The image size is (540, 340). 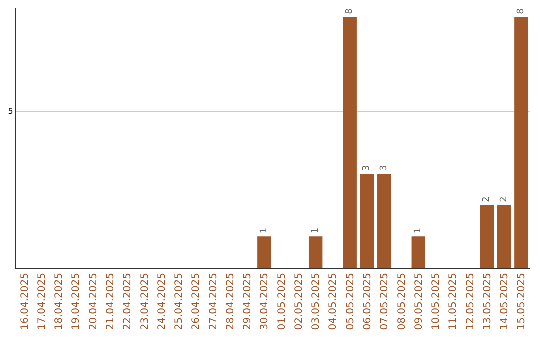 I want to click on x-tick-label: 20.04.2025, so click(x=94, y=301).